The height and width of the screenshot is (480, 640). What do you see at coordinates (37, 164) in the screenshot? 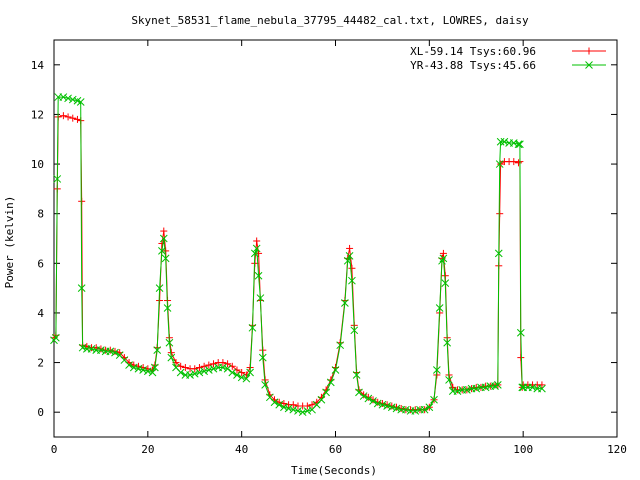
I see `y-tick-label: 10` at bounding box center [37, 164].